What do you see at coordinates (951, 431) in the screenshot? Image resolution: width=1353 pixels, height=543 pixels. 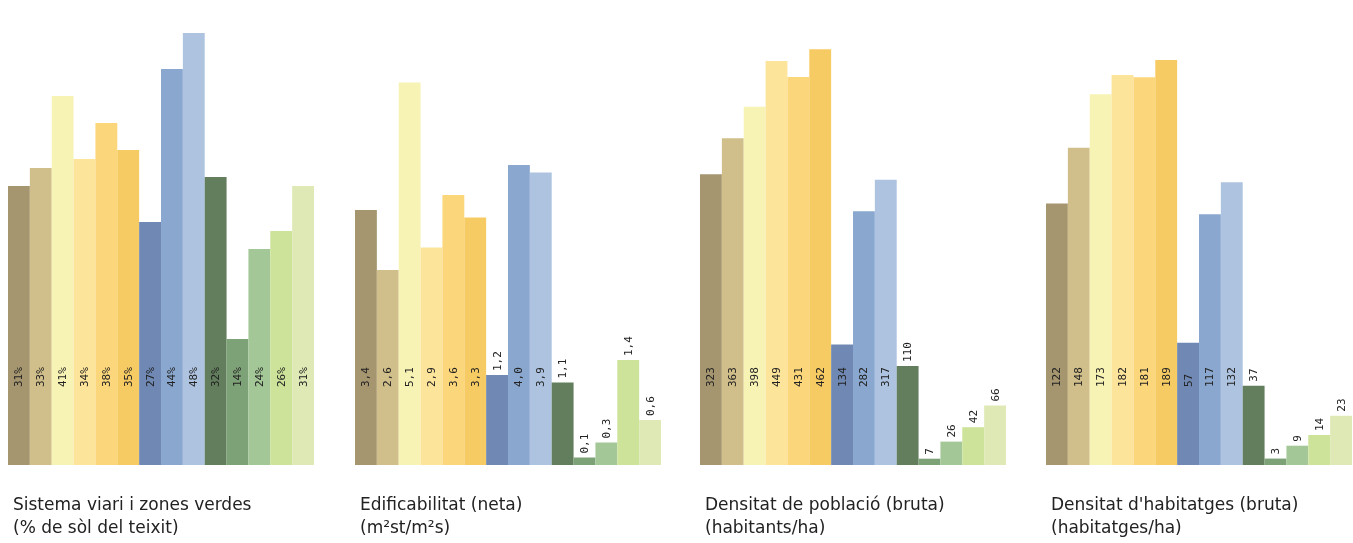 I see `data-label: 26` at bounding box center [951, 431].